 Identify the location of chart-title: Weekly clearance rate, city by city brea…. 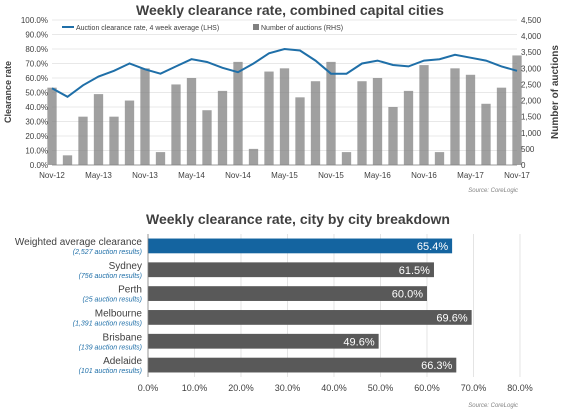
(298, 219).